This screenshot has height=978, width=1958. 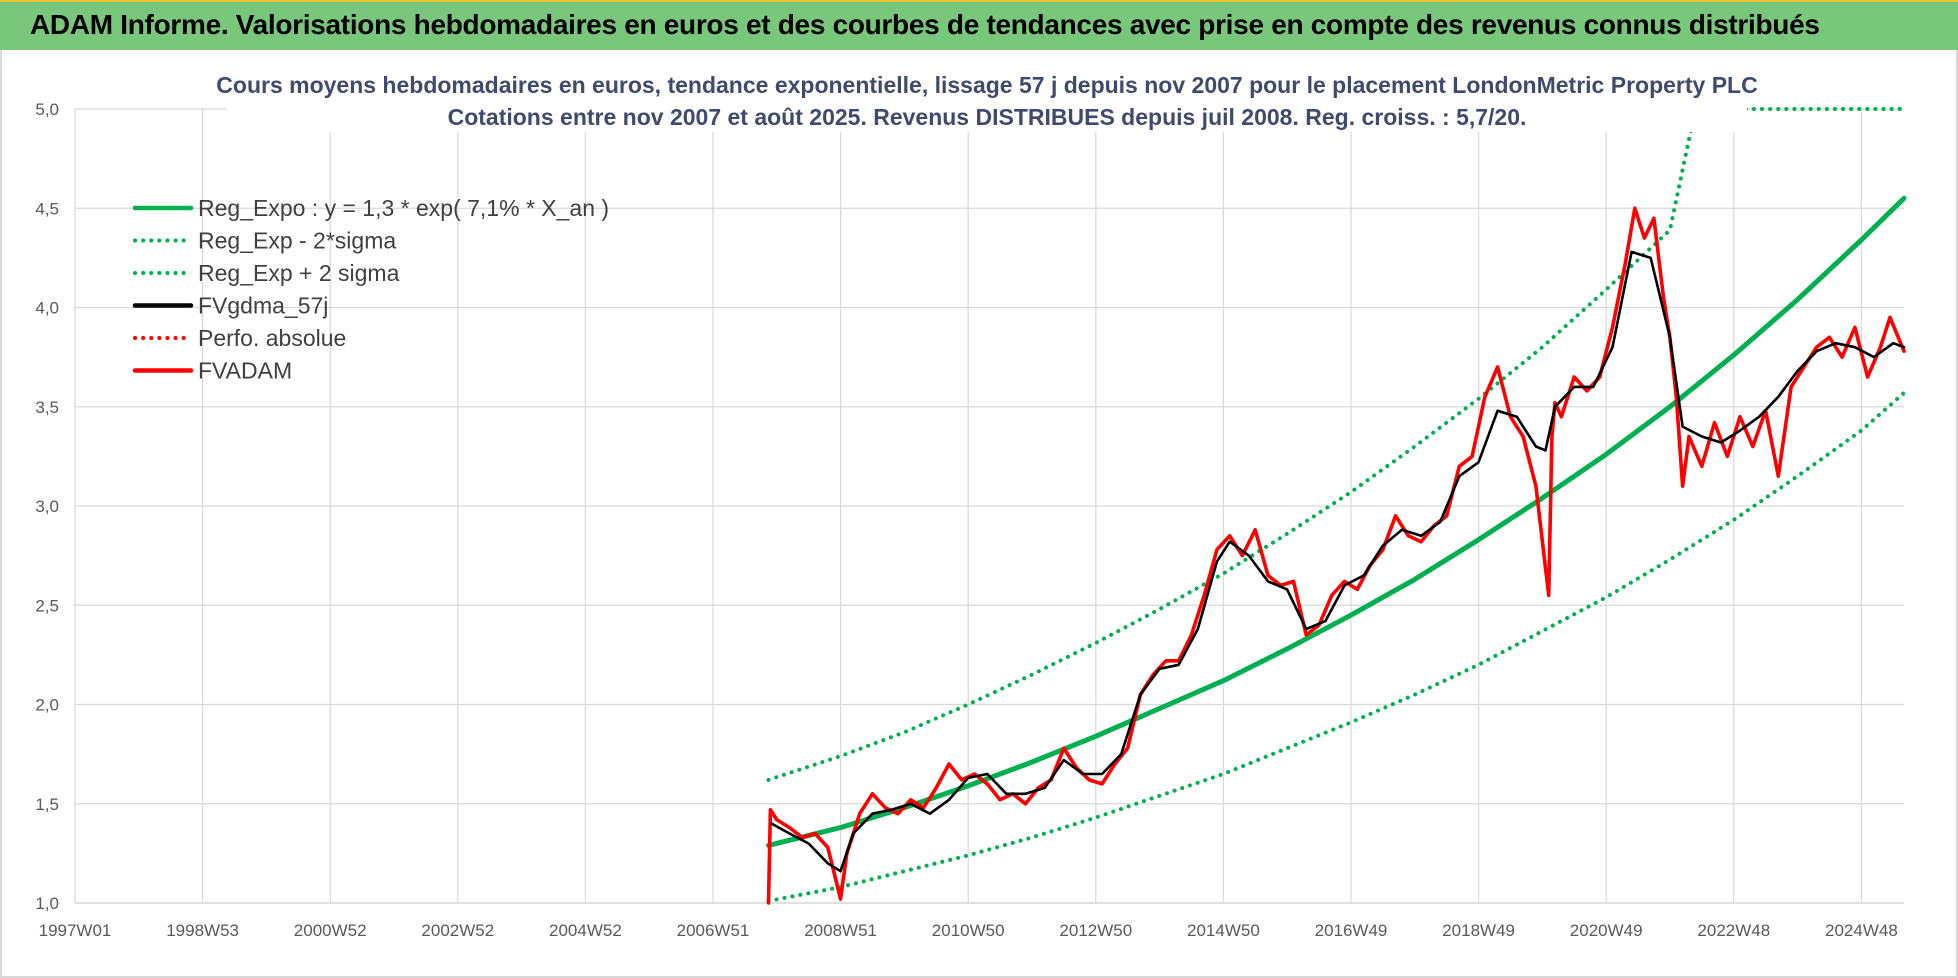 What do you see at coordinates (1095, 930) in the screenshot?
I see `x-tick-label: 2012W50` at bounding box center [1095, 930].